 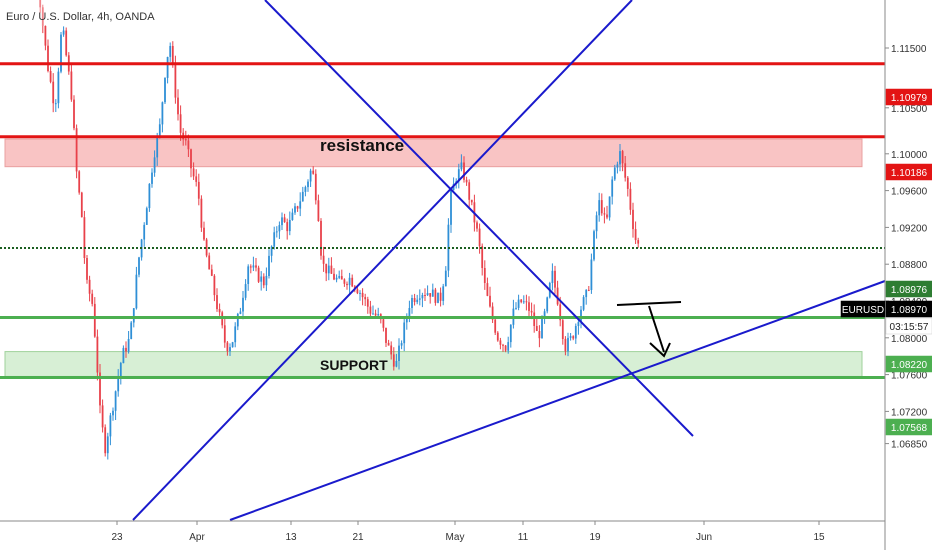 I want to click on price-label: 03:15:57, so click(x=909, y=327).